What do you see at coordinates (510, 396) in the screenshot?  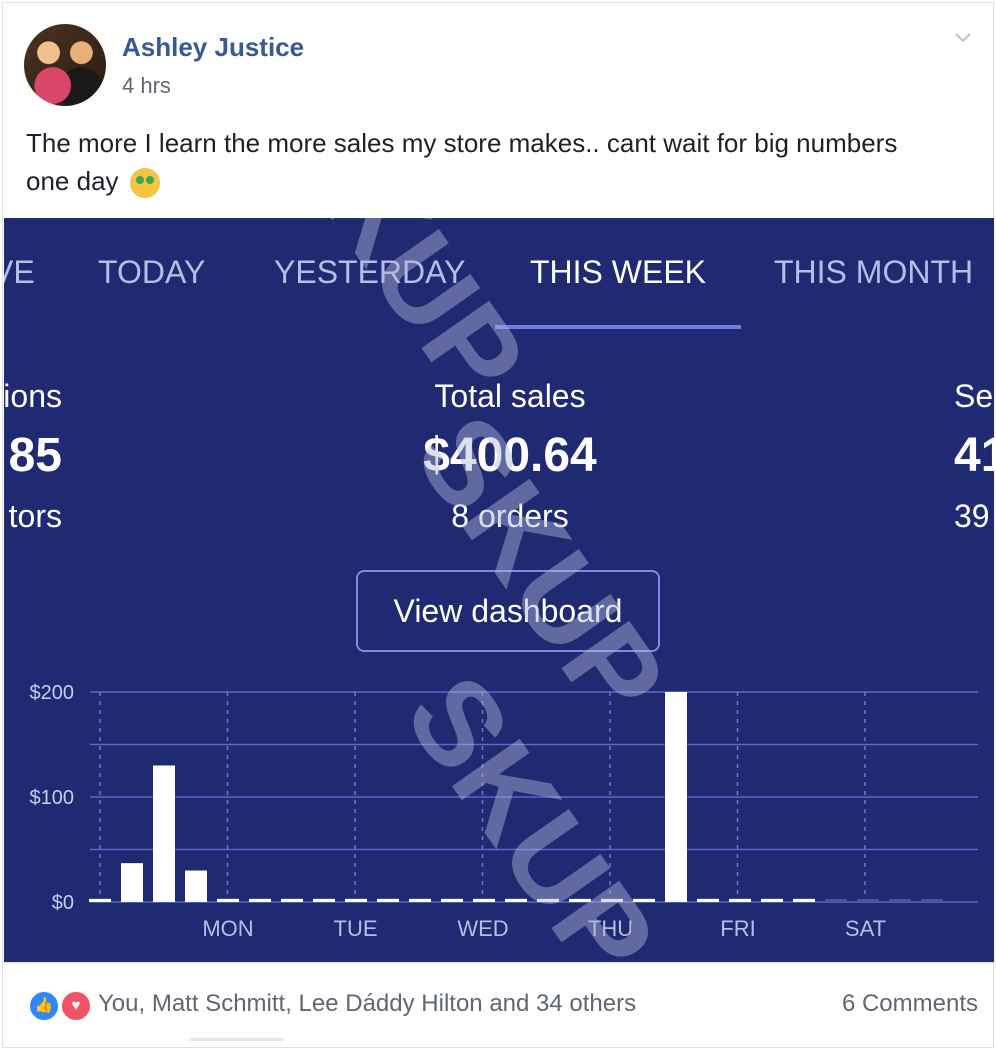 I see `total-sales-label: Total sales` at bounding box center [510, 396].